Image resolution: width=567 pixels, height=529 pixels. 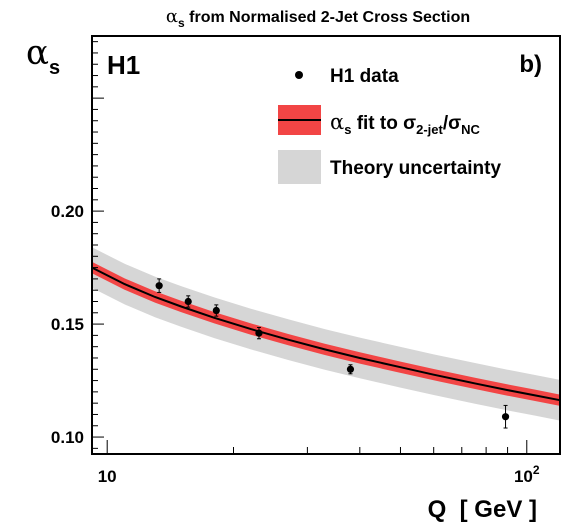 What do you see at coordinates (405, 123) in the screenshot?
I see `legend-fit-label: αs fit to σ2-jet/σNC` at bounding box center [405, 123].